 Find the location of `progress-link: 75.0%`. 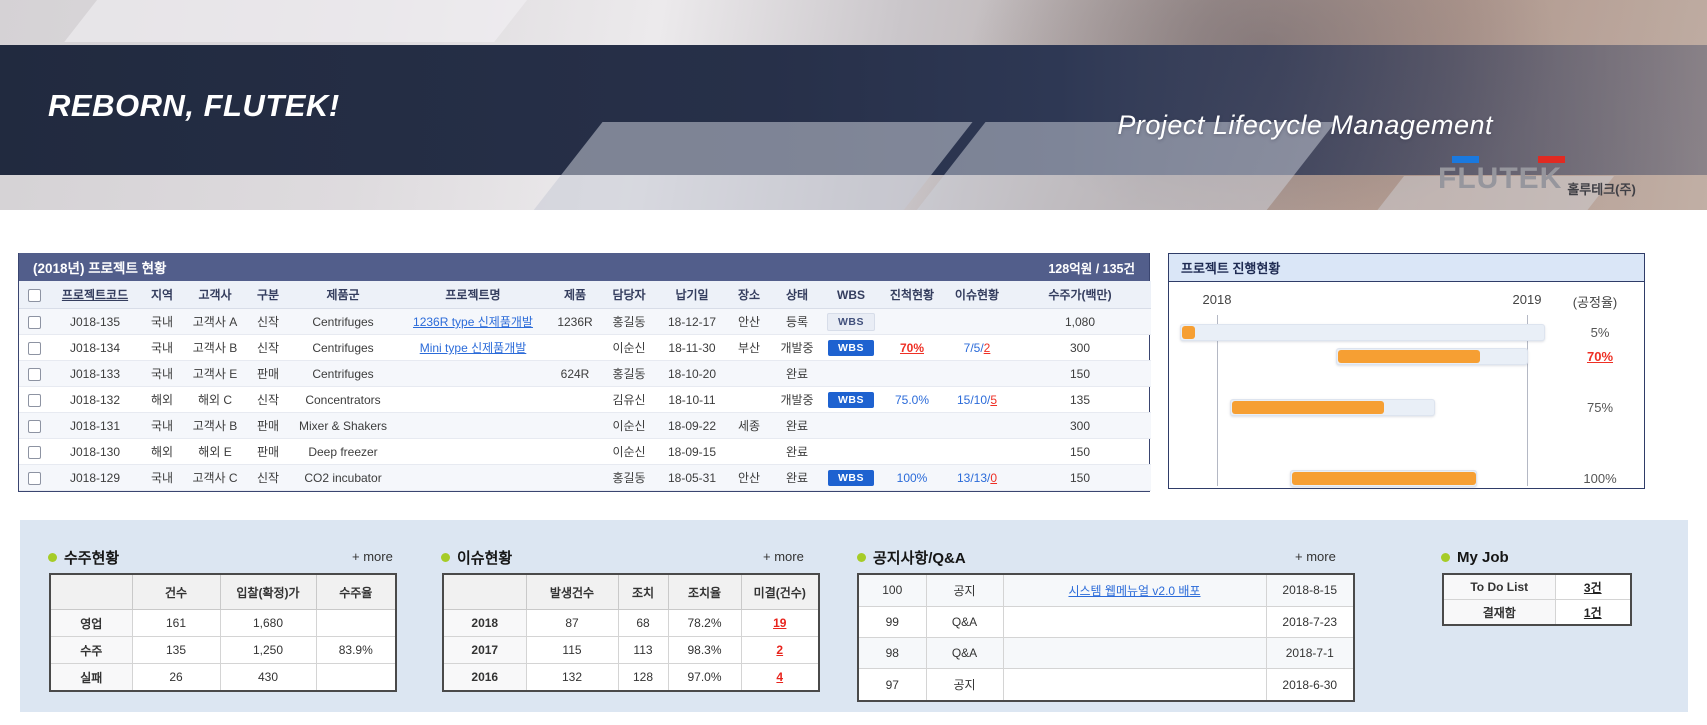

progress-link: 75.0% is located at coordinates (912, 399).